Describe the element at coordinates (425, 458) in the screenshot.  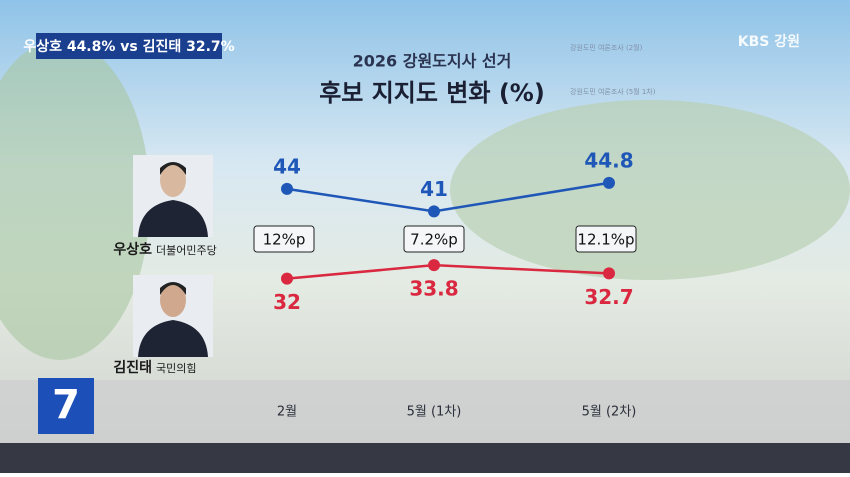
I see `bottom-bar` at that location.